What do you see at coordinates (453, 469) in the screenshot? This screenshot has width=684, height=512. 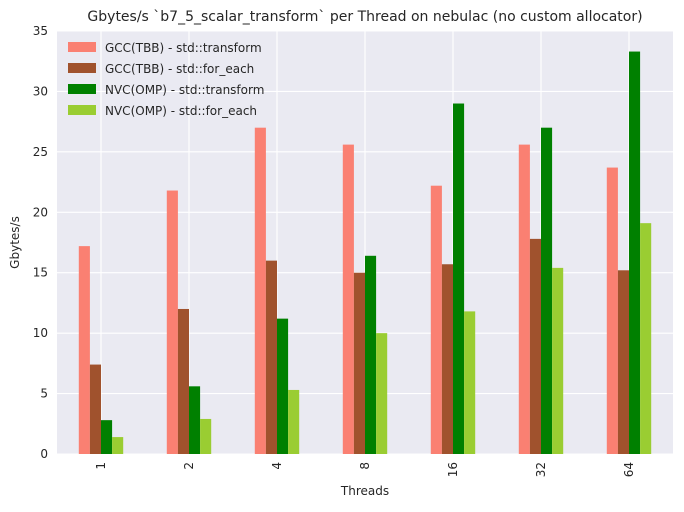 I see `x-tick-label: 16` at bounding box center [453, 469].